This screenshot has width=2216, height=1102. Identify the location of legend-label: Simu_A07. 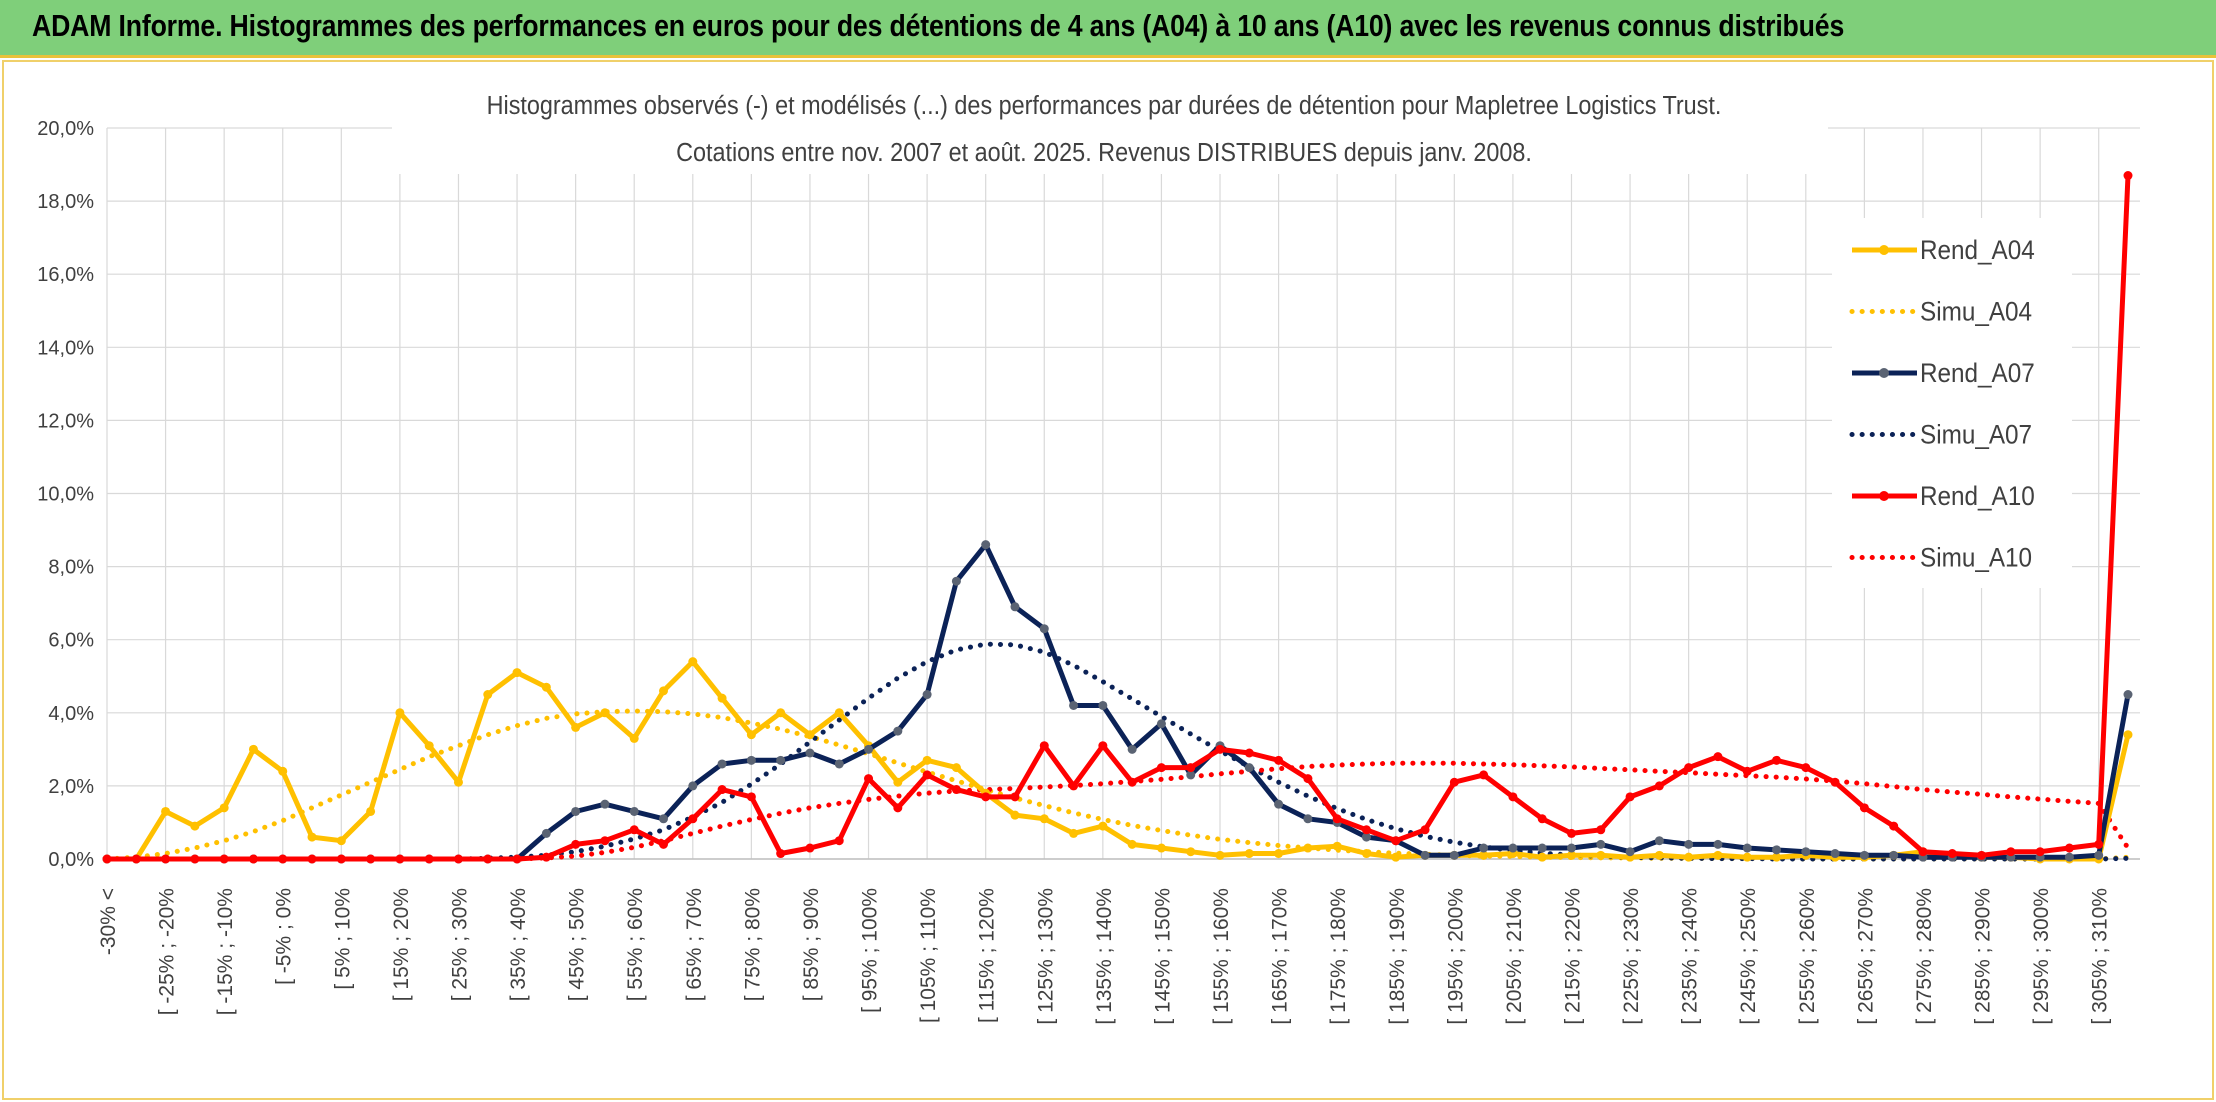
(1976, 434).